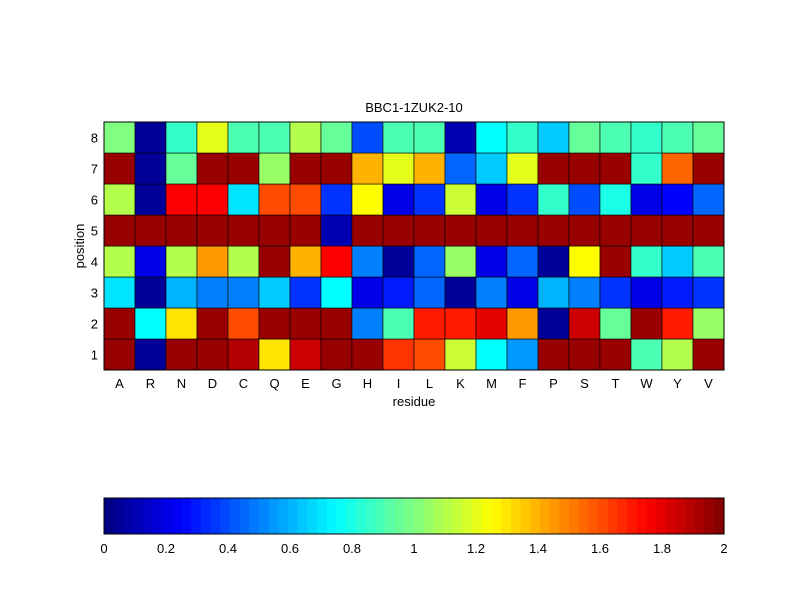 Image resolution: width=800 pixels, height=600 pixels. What do you see at coordinates (584, 383) in the screenshot?
I see `x-tick-S: S` at bounding box center [584, 383].